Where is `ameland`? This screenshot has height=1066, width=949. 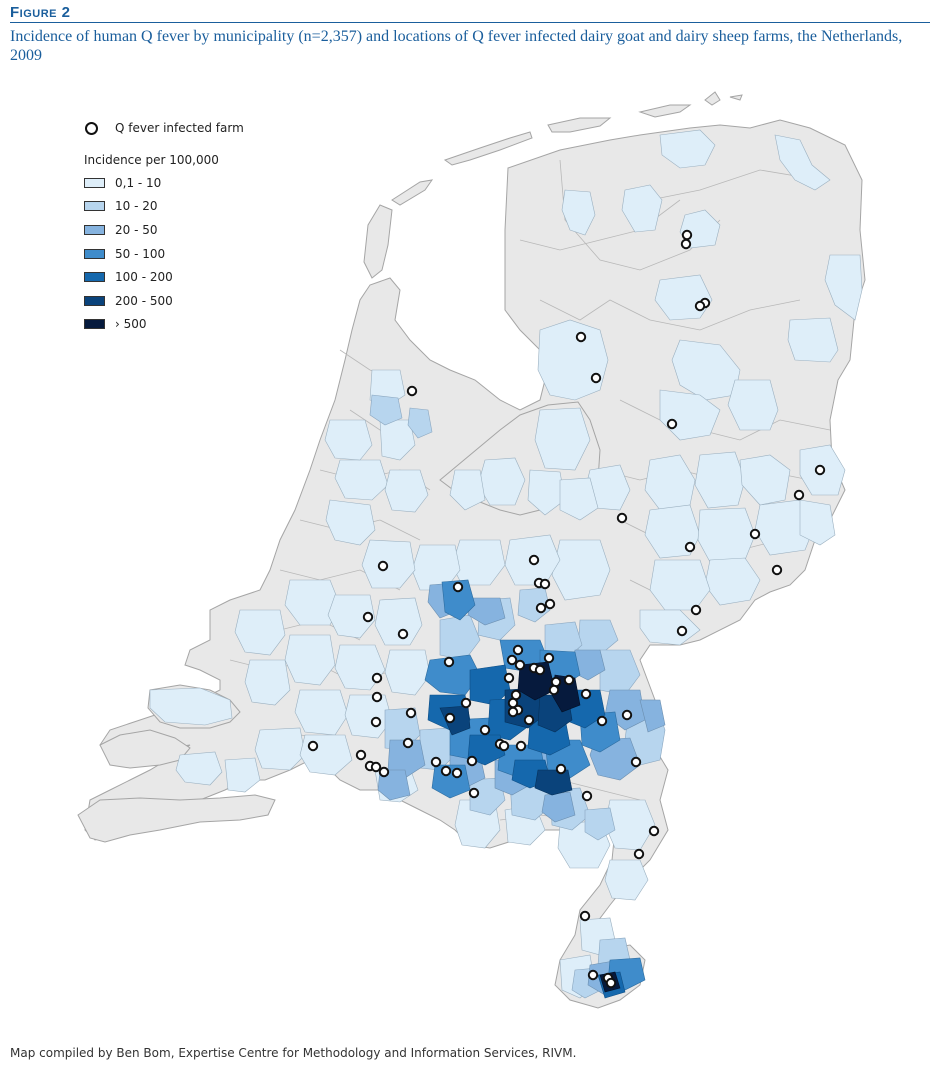
ameland is located at coordinates (579, 125).